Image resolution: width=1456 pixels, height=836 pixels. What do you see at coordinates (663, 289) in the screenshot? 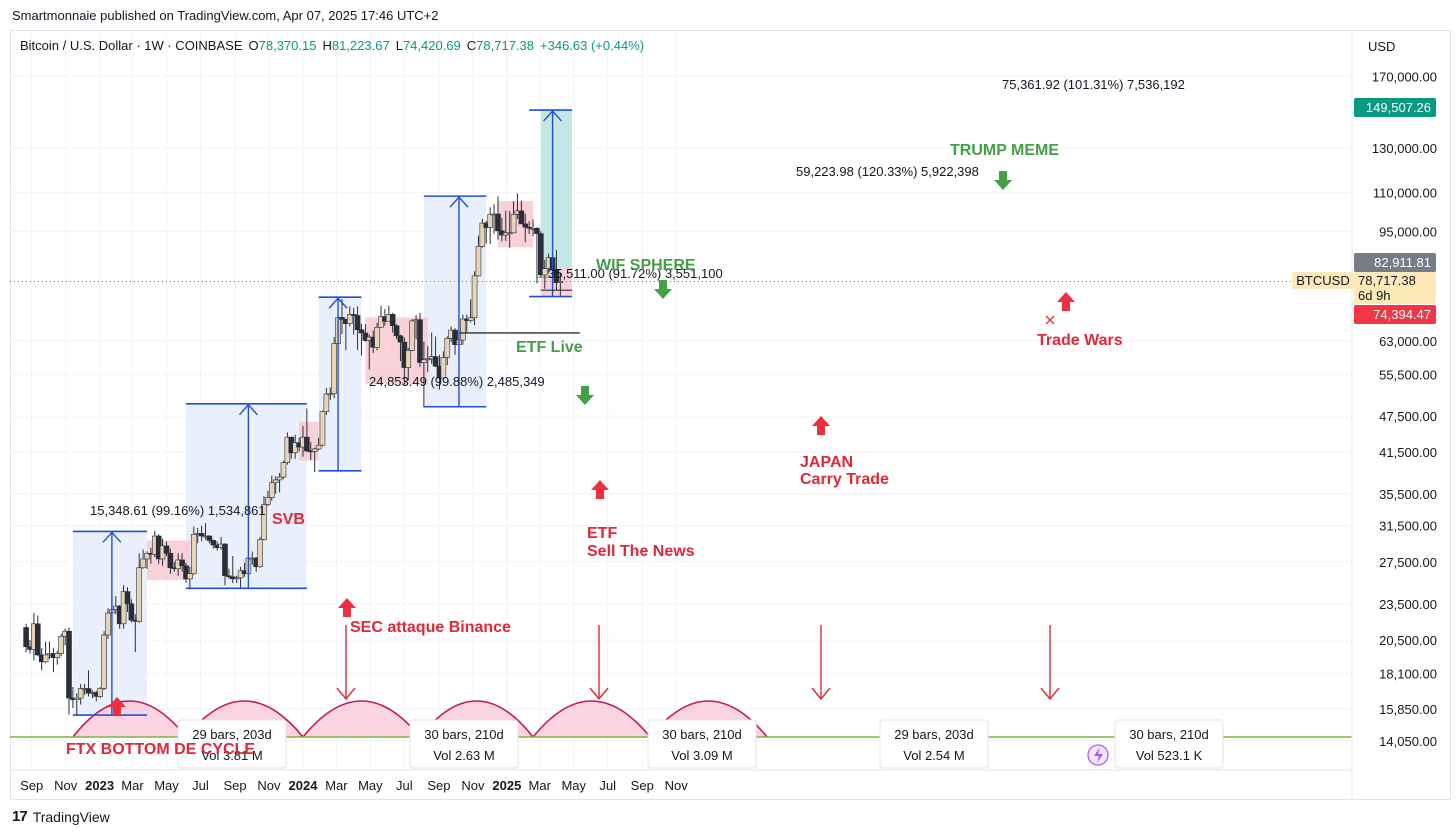
I see `wif-arrow-icon` at bounding box center [663, 289].